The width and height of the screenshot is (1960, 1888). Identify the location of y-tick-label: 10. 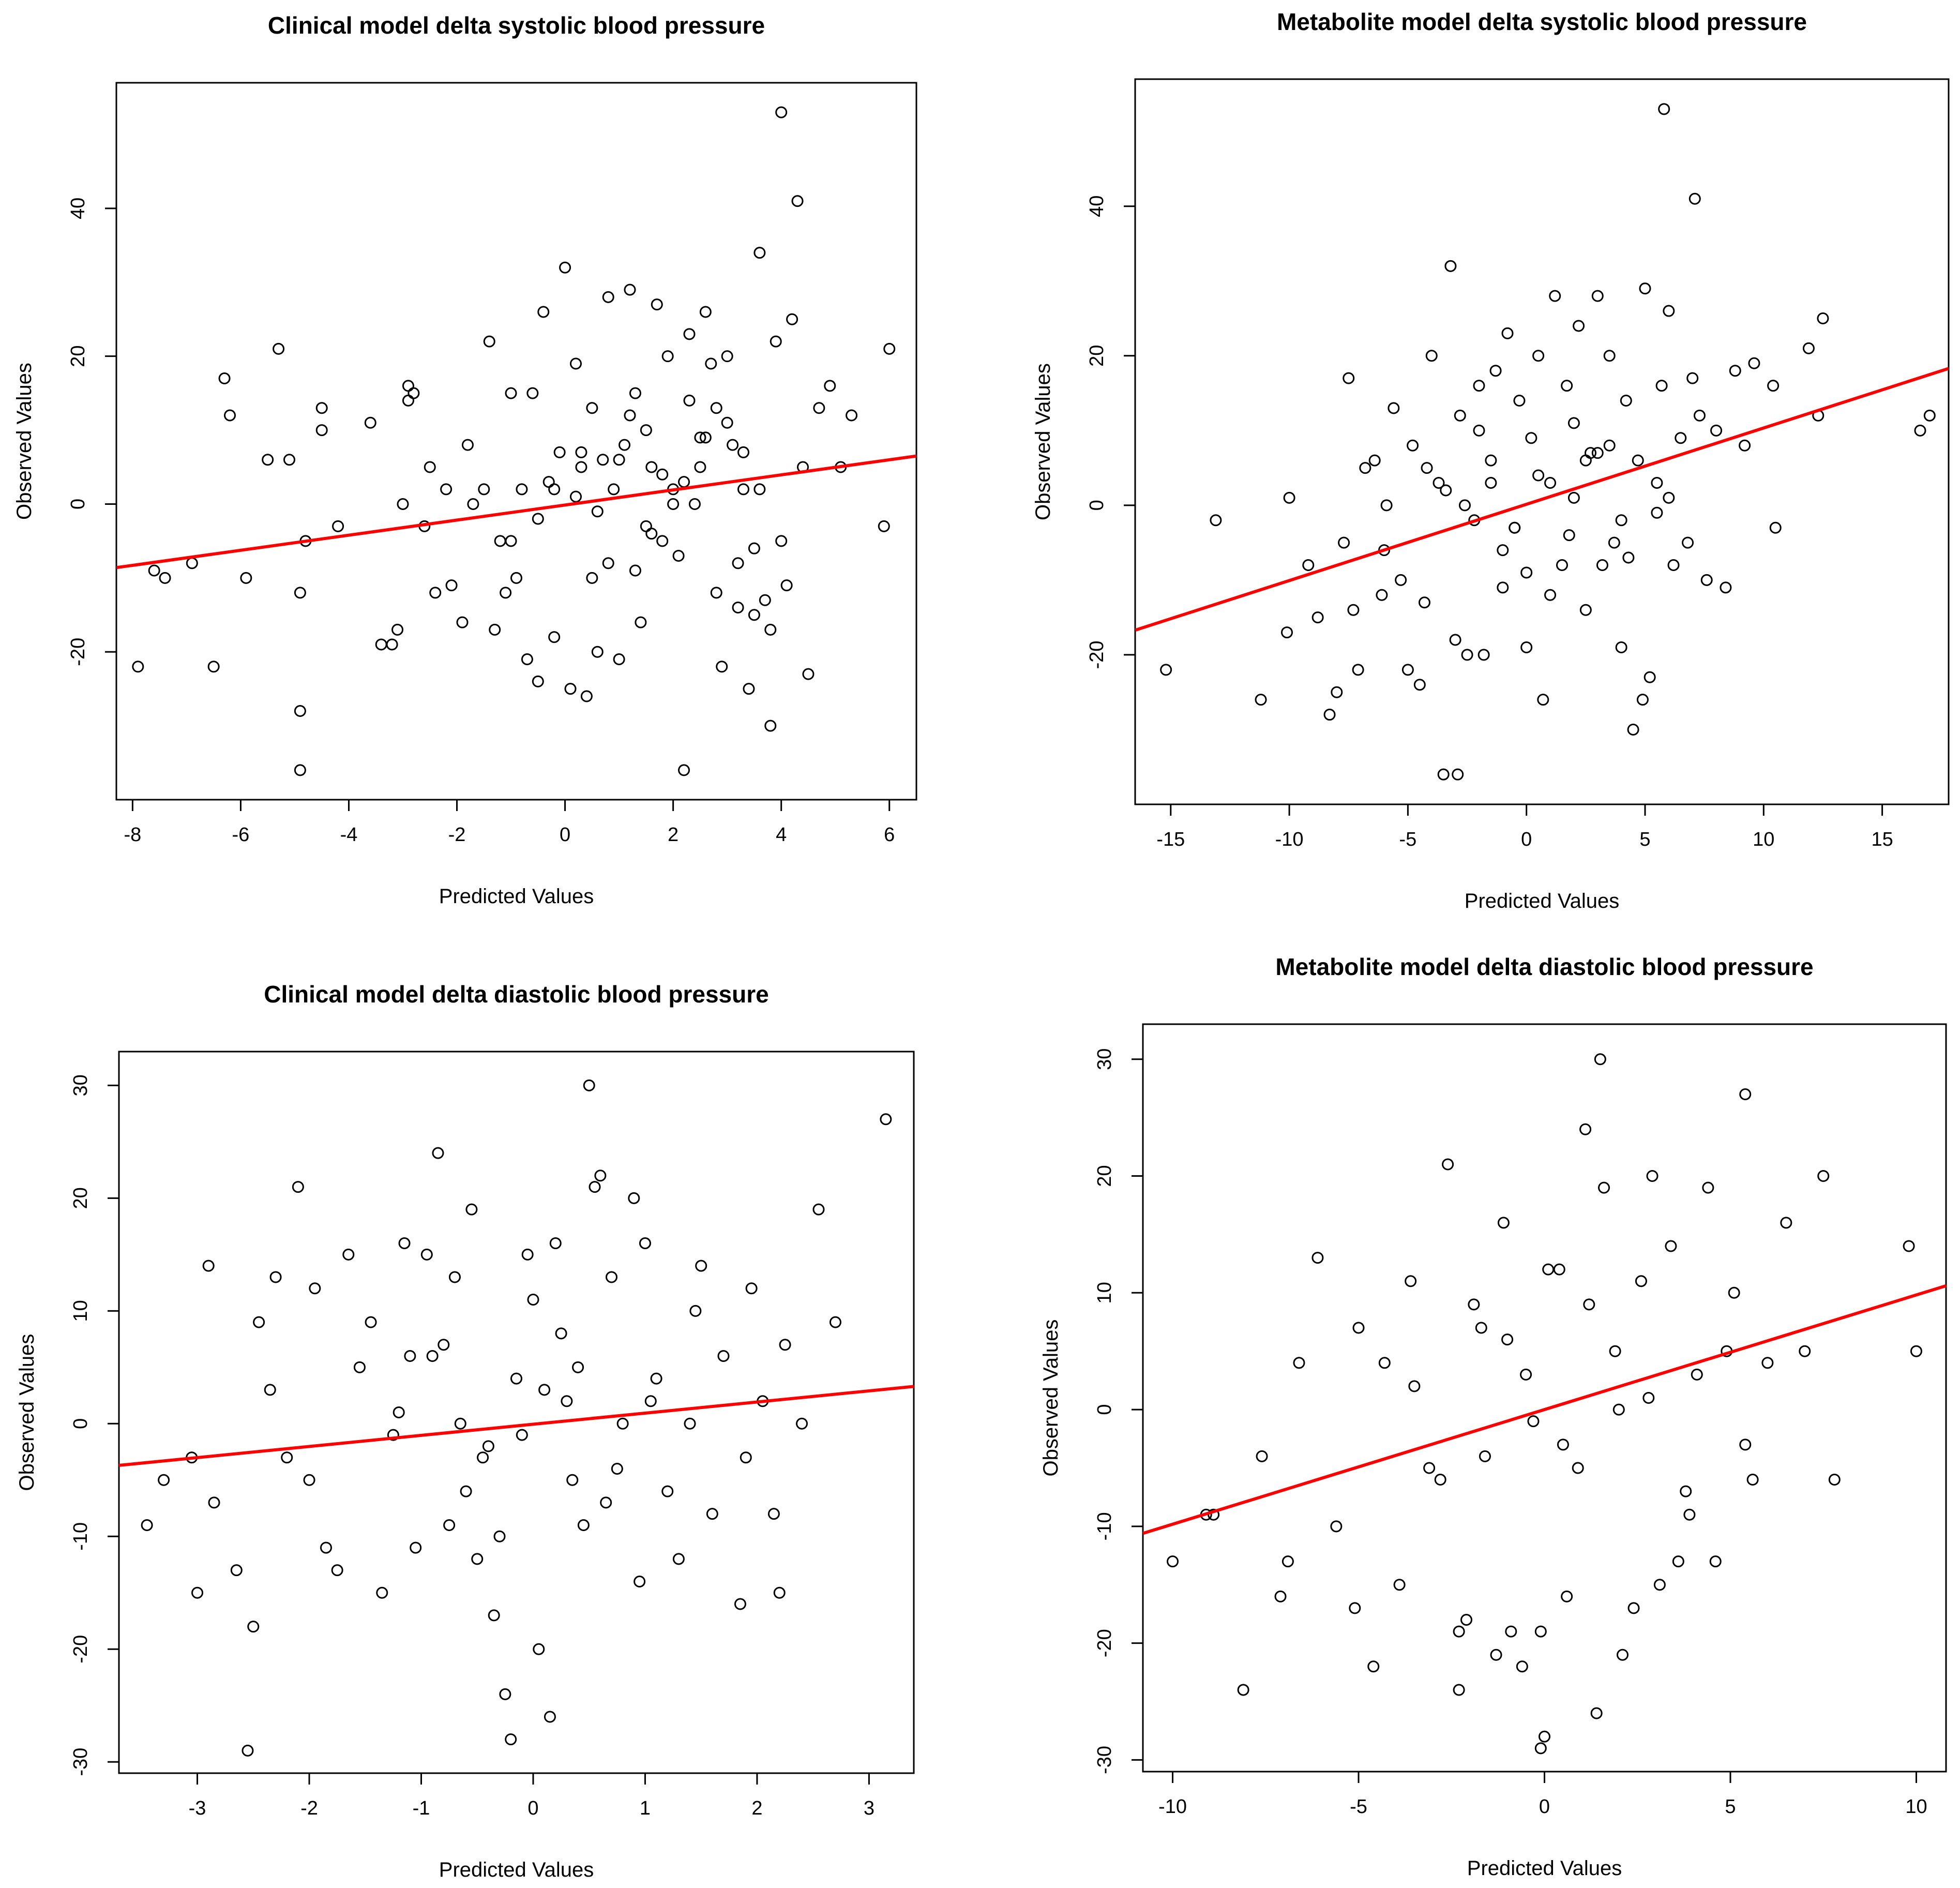
(81, 1311).